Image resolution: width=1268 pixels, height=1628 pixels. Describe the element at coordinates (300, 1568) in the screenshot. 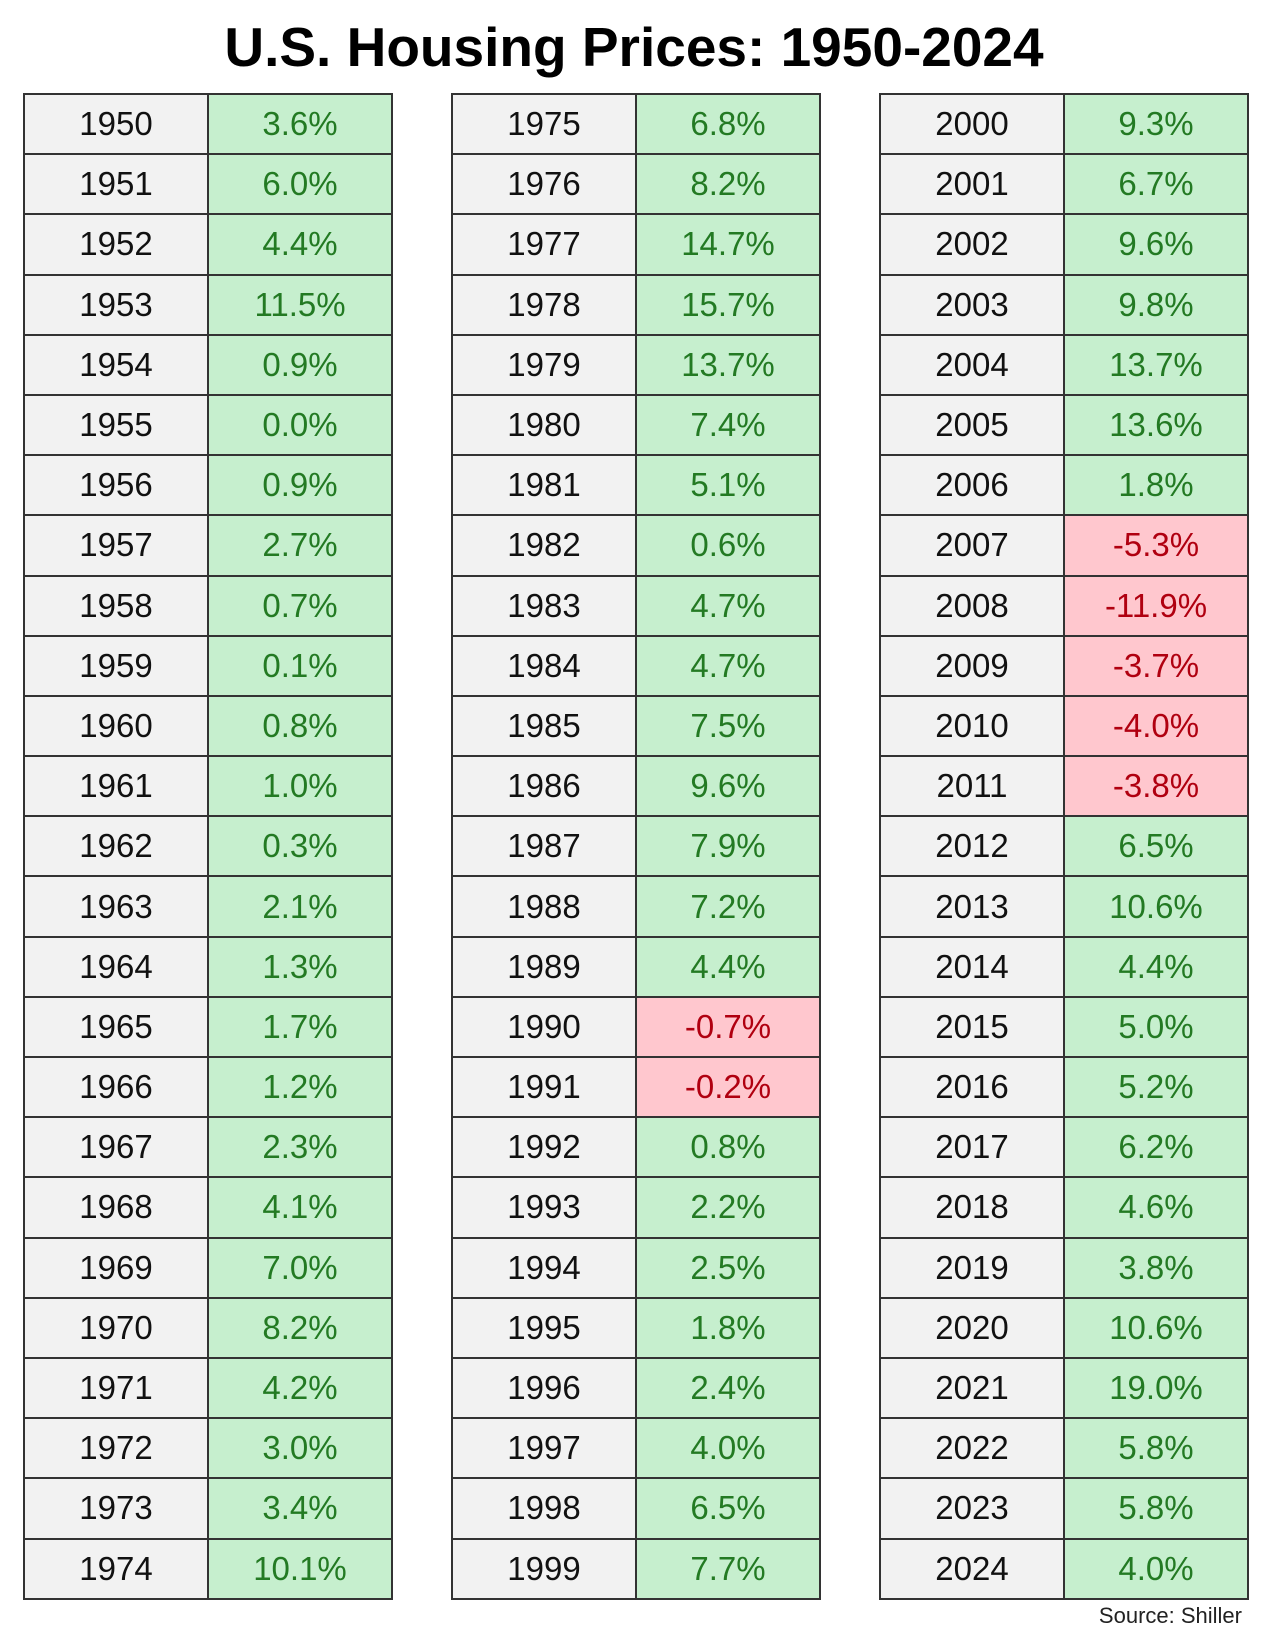

I see `change-cell: 10.1%` at that location.